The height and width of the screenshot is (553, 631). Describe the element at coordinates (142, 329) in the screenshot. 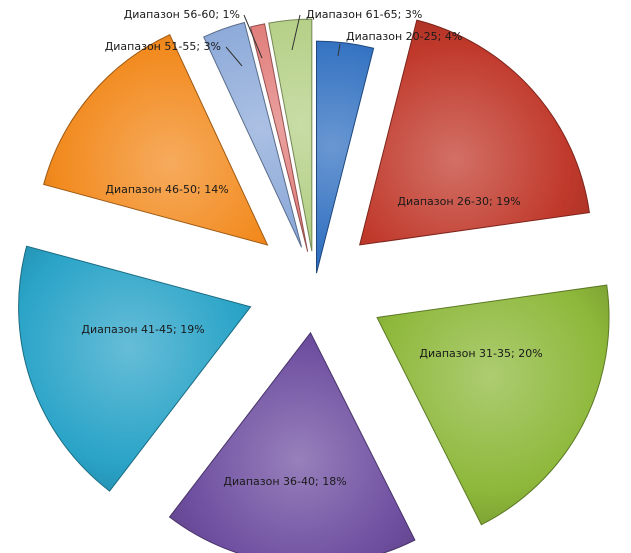

I see `slice-label-5: Диапазон 41-45; 19%` at that location.